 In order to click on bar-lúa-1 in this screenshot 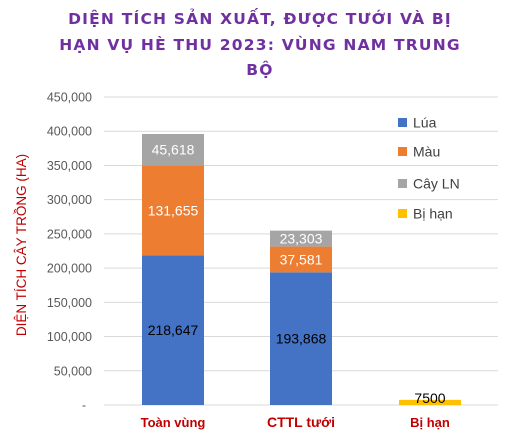, I will do `click(173, 330)`.